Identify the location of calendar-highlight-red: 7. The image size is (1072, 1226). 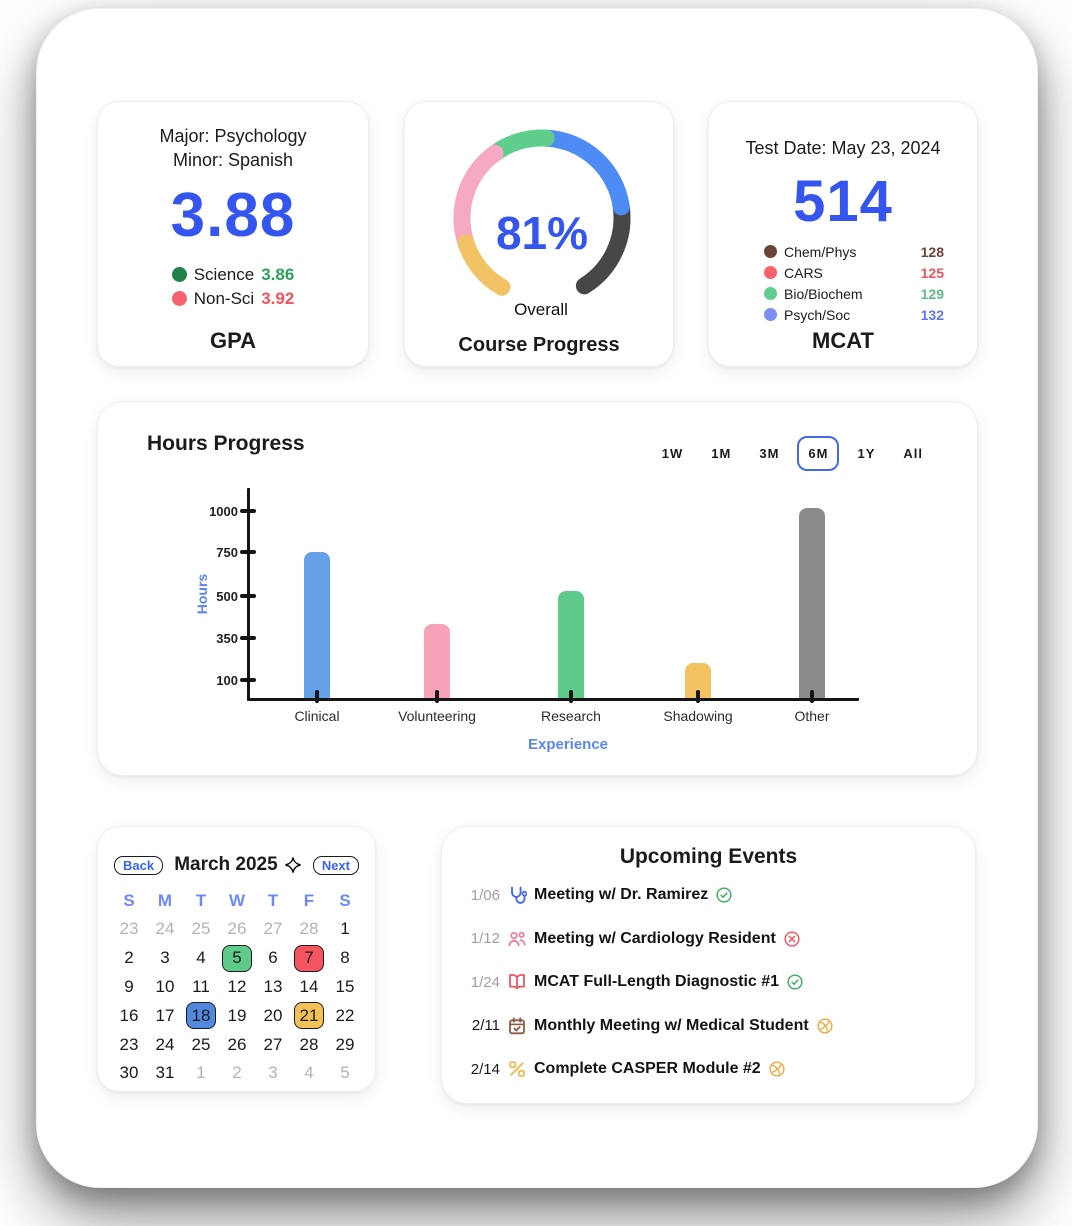
(309, 958).